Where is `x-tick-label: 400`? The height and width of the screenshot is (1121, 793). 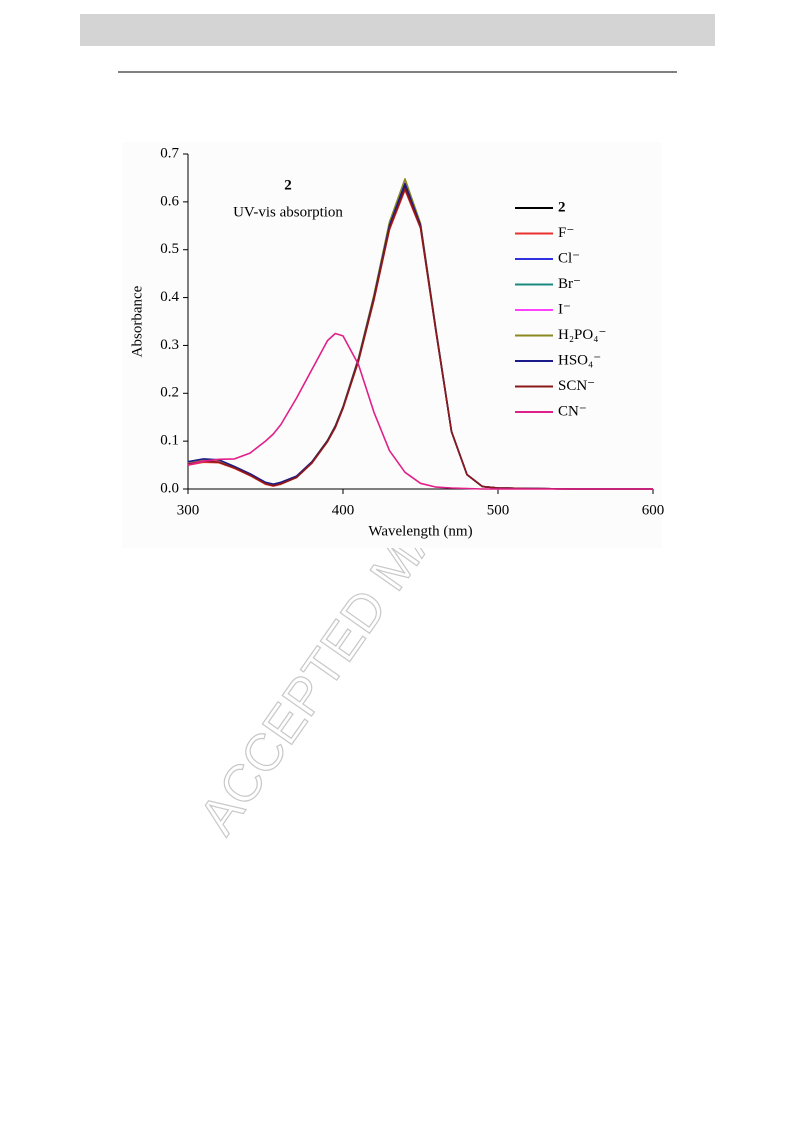
x-tick-label: 400 is located at coordinates (343, 510).